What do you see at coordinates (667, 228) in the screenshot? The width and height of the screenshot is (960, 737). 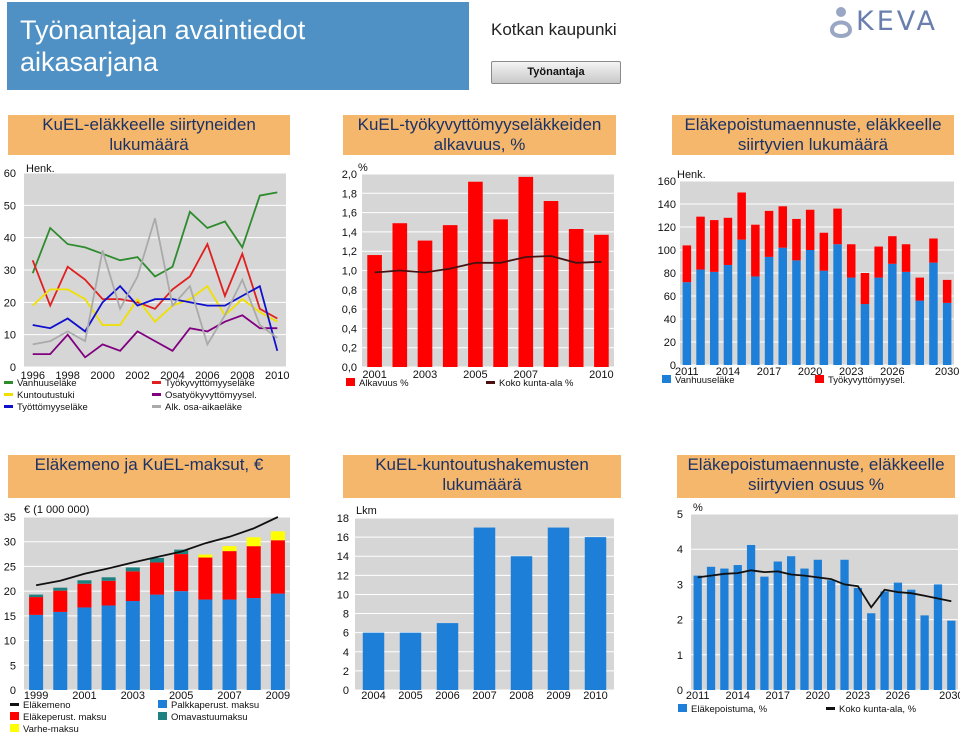 I see `chart3-y-tick-label: 120` at bounding box center [667, 228].